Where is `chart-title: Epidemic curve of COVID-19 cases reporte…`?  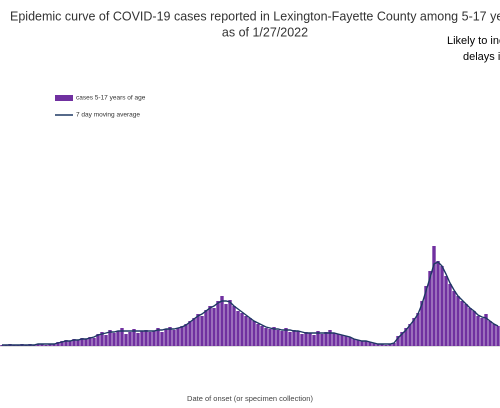 chart-title: Epidemic curve of COVID-19 cases reporte… is located at coordinates (255, 16).